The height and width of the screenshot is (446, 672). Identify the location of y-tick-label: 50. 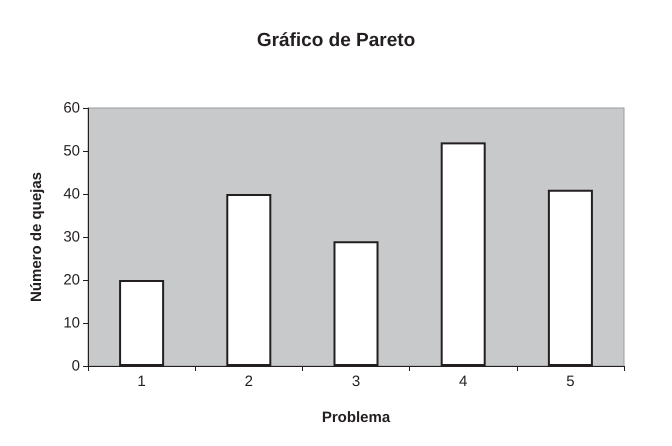
(71, 151).